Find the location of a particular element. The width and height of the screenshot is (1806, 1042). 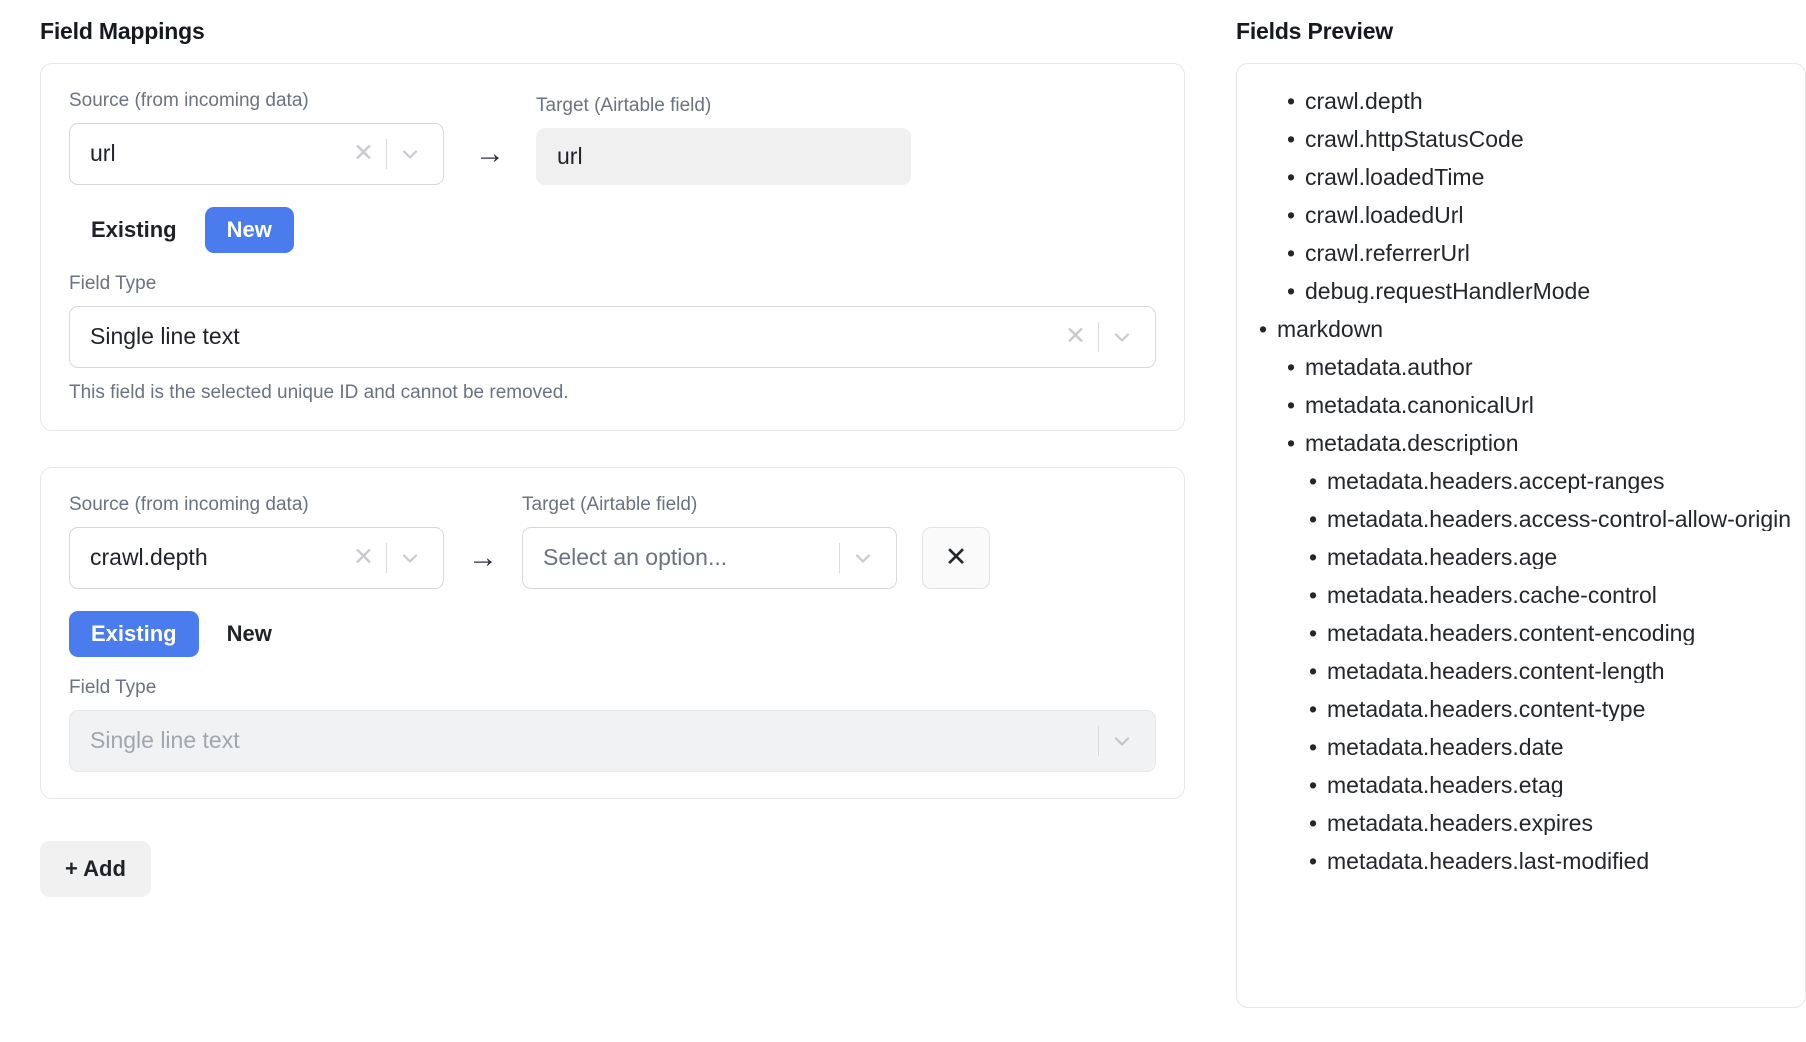

field-preview-label: crawl.loadedTime is located at coordinates (1395, 177).